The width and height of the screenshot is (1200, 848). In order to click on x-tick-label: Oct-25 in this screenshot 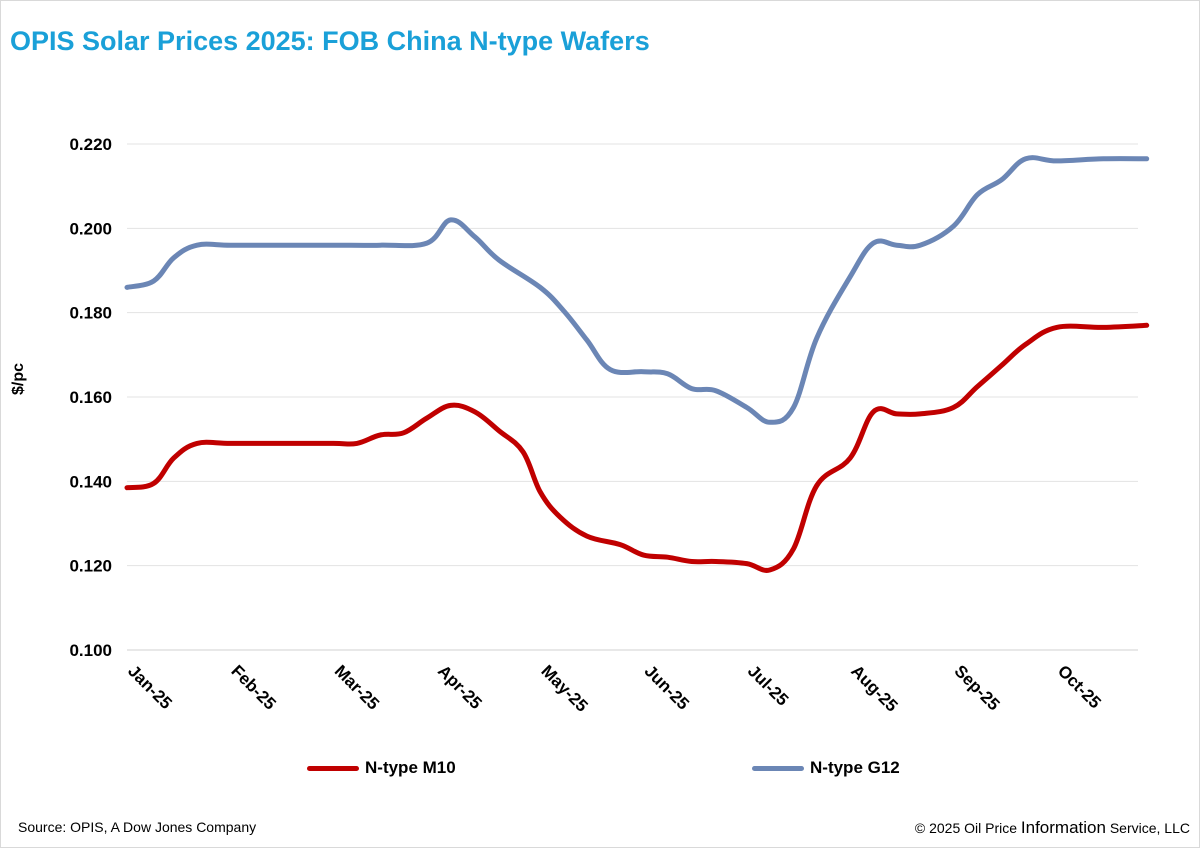, I will do `click(1079, 686)`.